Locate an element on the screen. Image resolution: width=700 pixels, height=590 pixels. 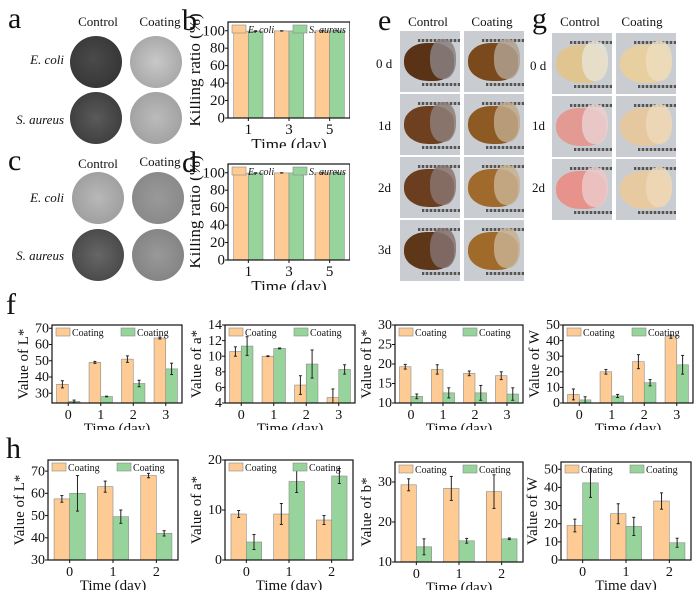
panel-e-photo-r0-coating is located at coordinates (494, 61).